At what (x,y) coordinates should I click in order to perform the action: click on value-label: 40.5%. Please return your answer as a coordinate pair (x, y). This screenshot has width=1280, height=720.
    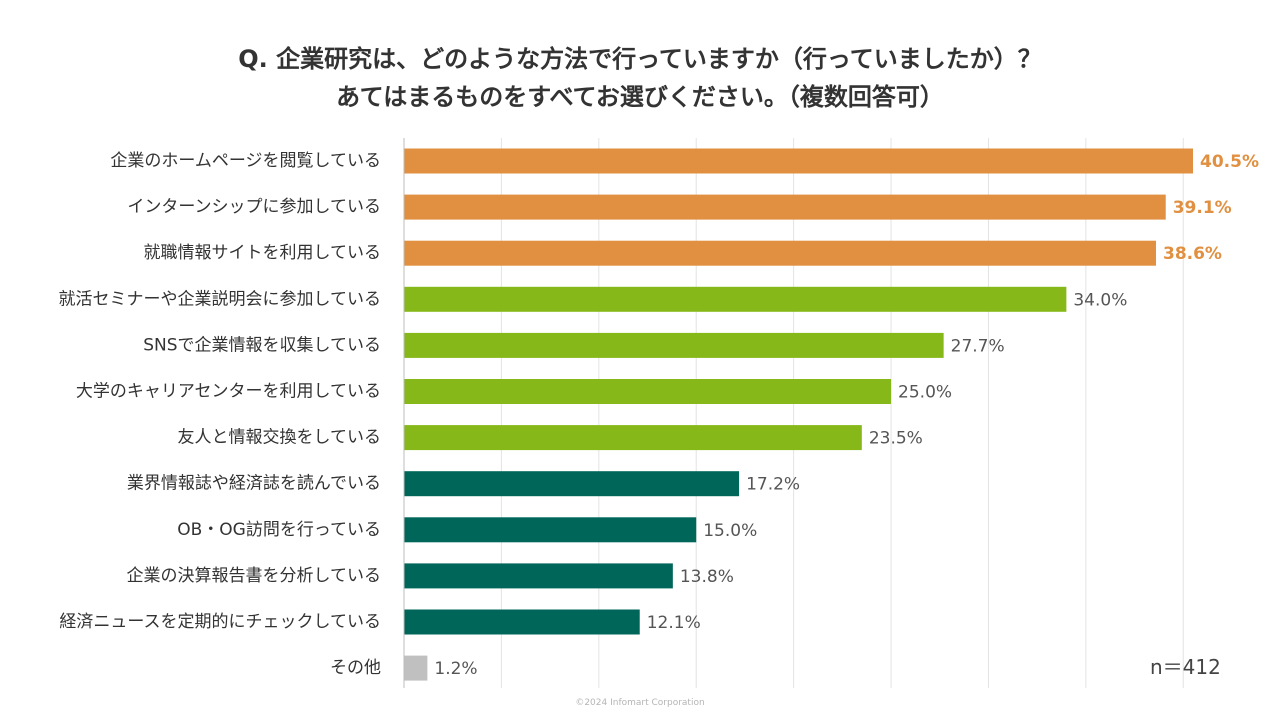
    Looking at the image, I should click on (1229, 162).